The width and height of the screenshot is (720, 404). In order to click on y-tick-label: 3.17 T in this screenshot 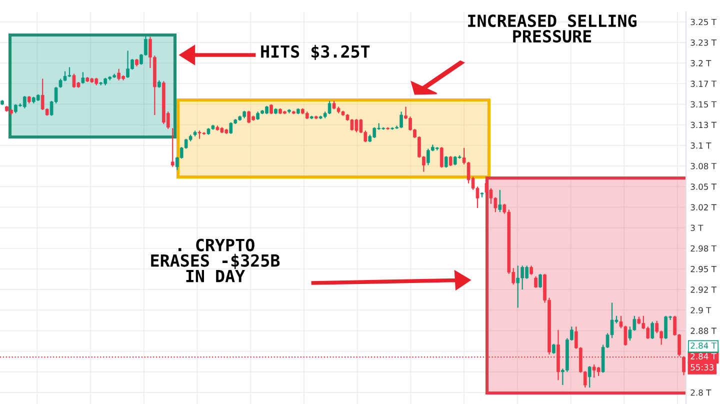, I will do `click(703, 83)`.